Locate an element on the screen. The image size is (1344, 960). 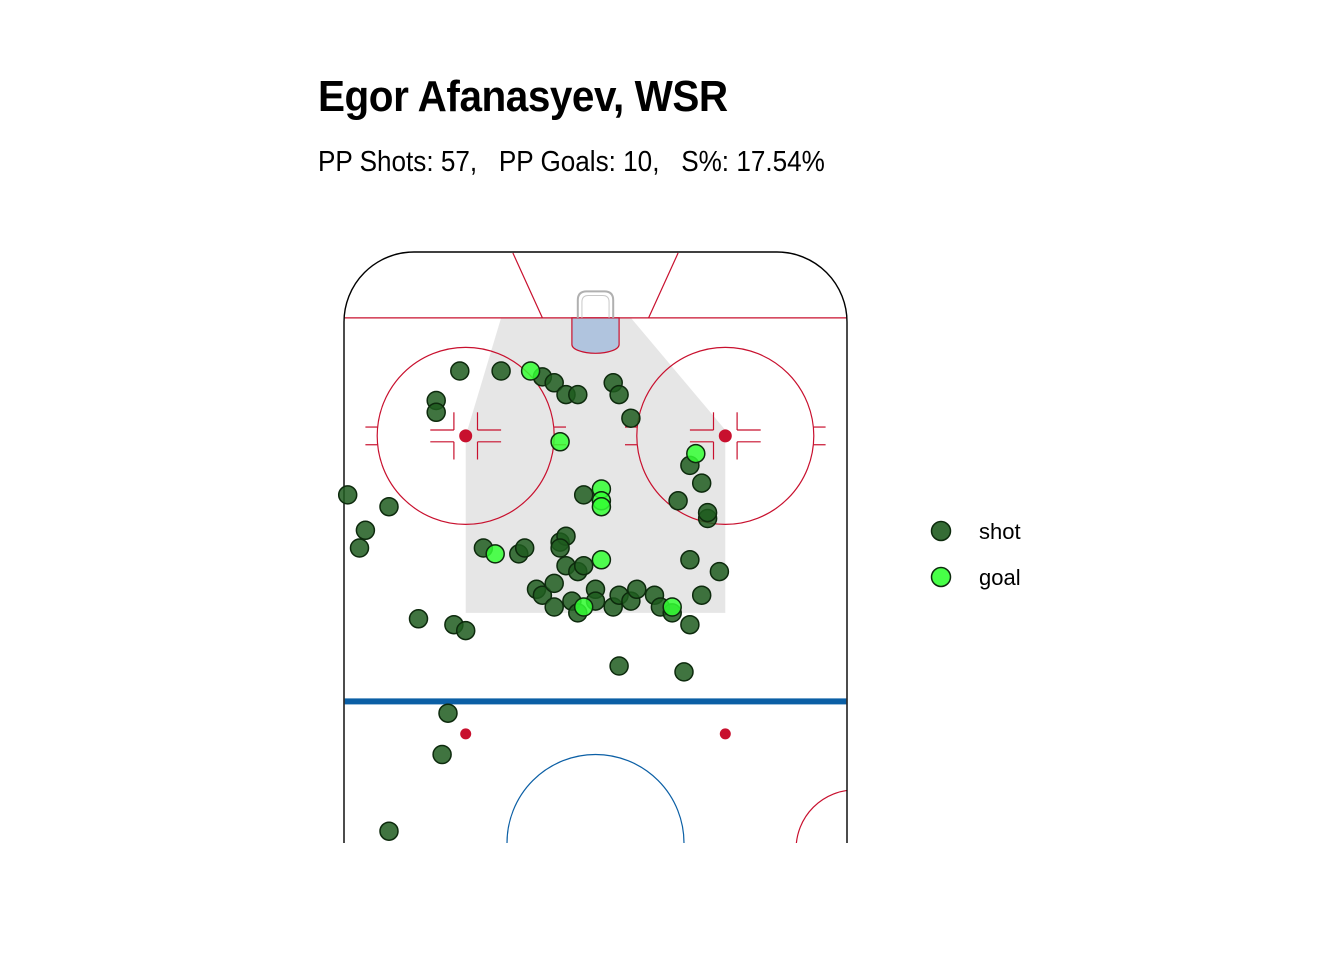
shot-points-layer is located at coordinates (533, 601).